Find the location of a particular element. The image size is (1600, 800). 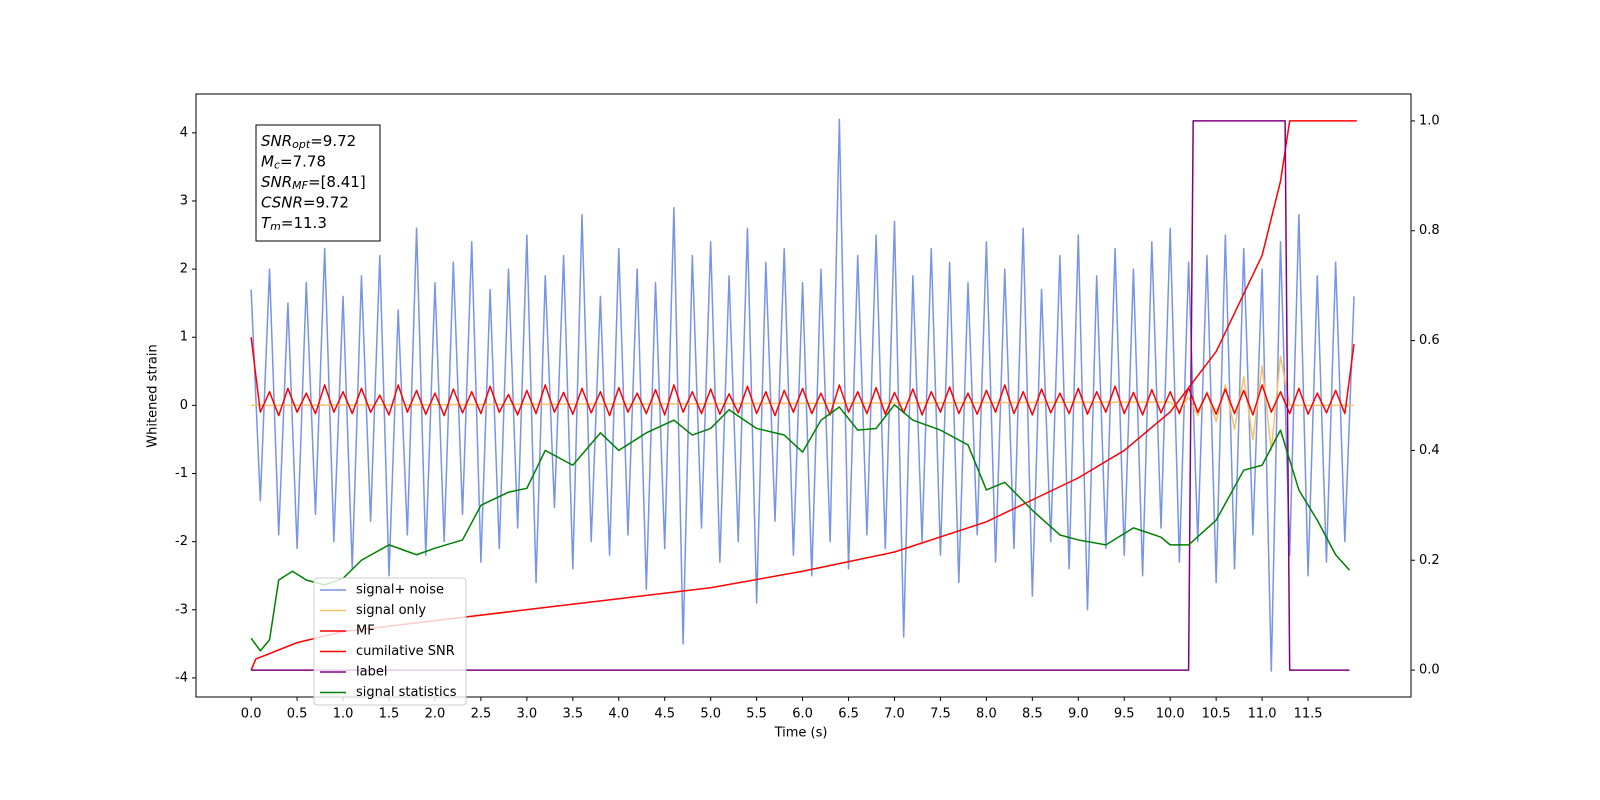

annotation-line: CSNR=9.72 is located at coordinates (305, 202).